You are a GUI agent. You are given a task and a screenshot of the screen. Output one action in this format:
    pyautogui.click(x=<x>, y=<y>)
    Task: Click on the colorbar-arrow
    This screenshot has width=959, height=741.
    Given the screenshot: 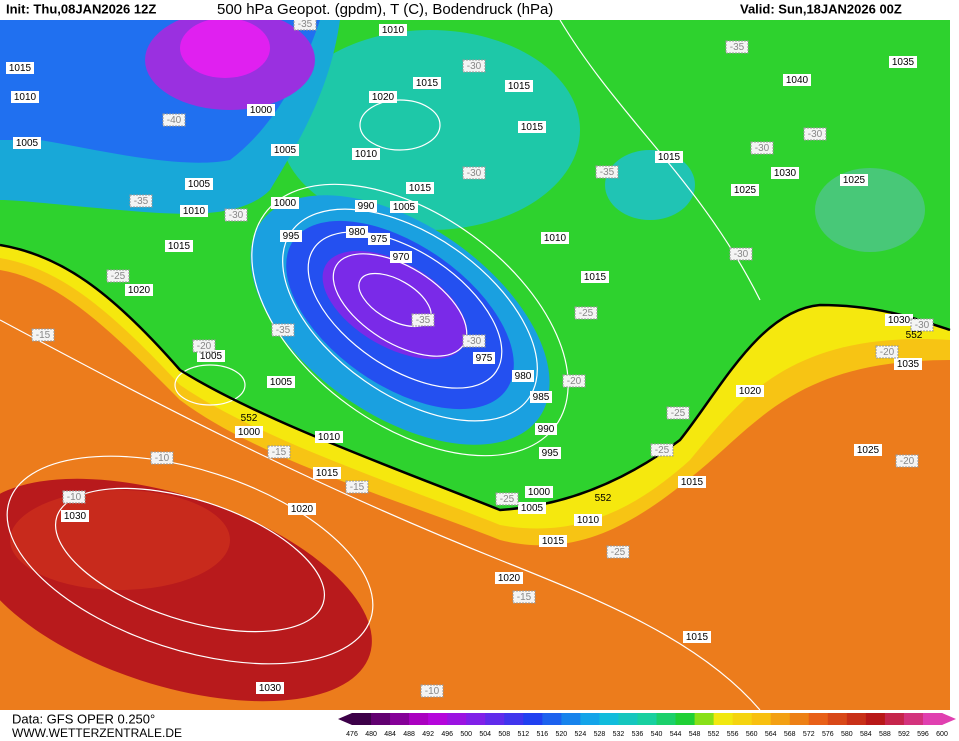 What is the action you would take?
    pyautogui.click(x=949, y=719)
    